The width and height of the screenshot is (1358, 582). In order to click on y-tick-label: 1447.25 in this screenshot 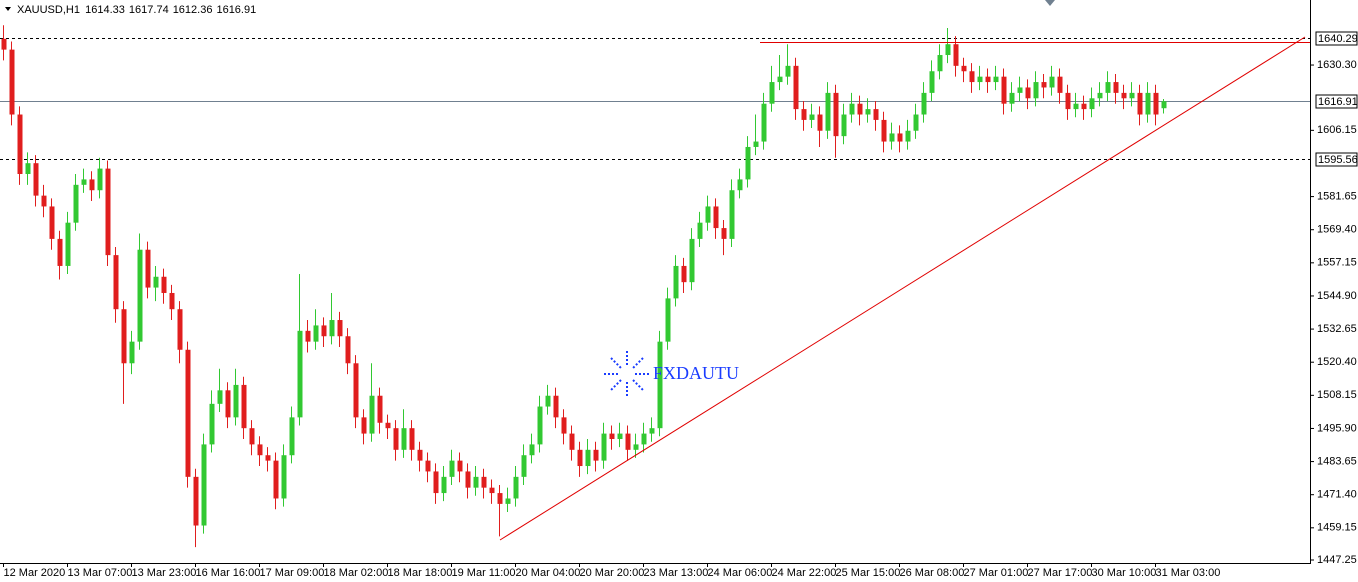, I will do `click(1337, 560)`.